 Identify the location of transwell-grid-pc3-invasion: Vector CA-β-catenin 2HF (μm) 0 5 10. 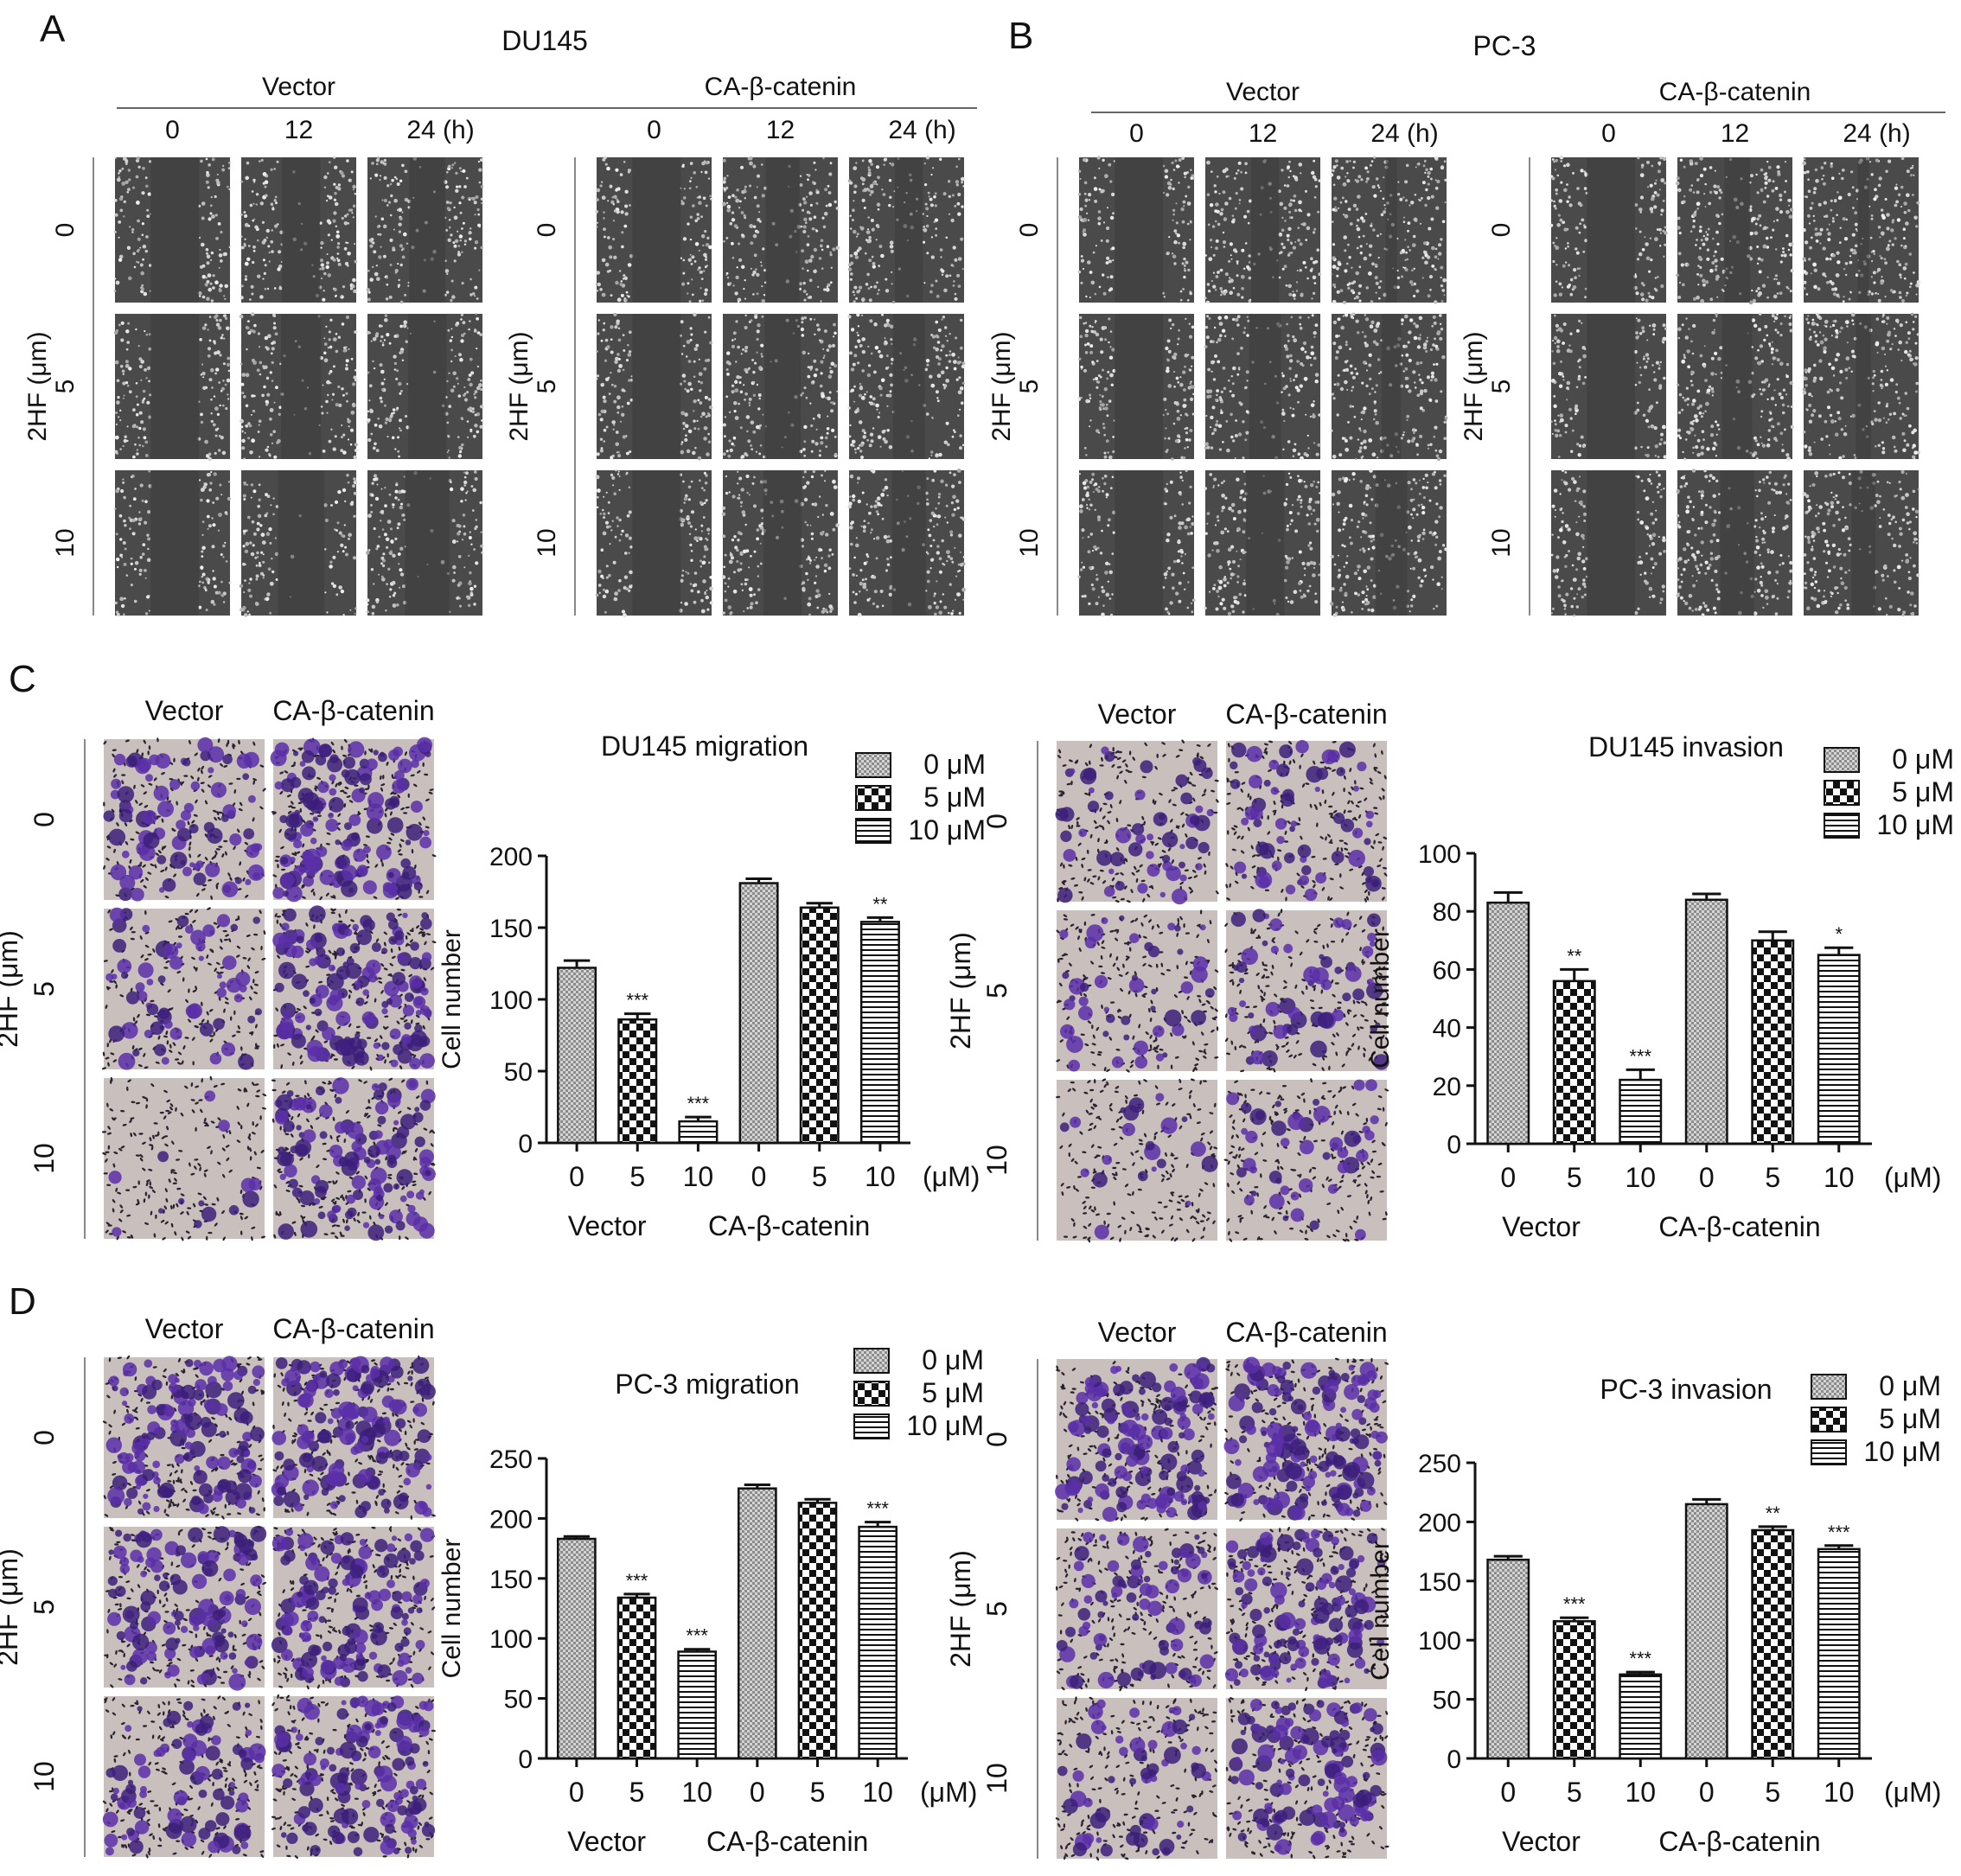
(1167, 1589).